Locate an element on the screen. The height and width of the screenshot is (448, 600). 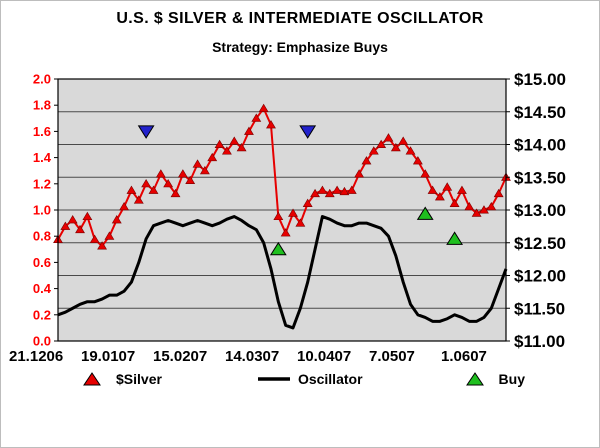
svg-text: $12.50 is located at coordinates (540, 243).